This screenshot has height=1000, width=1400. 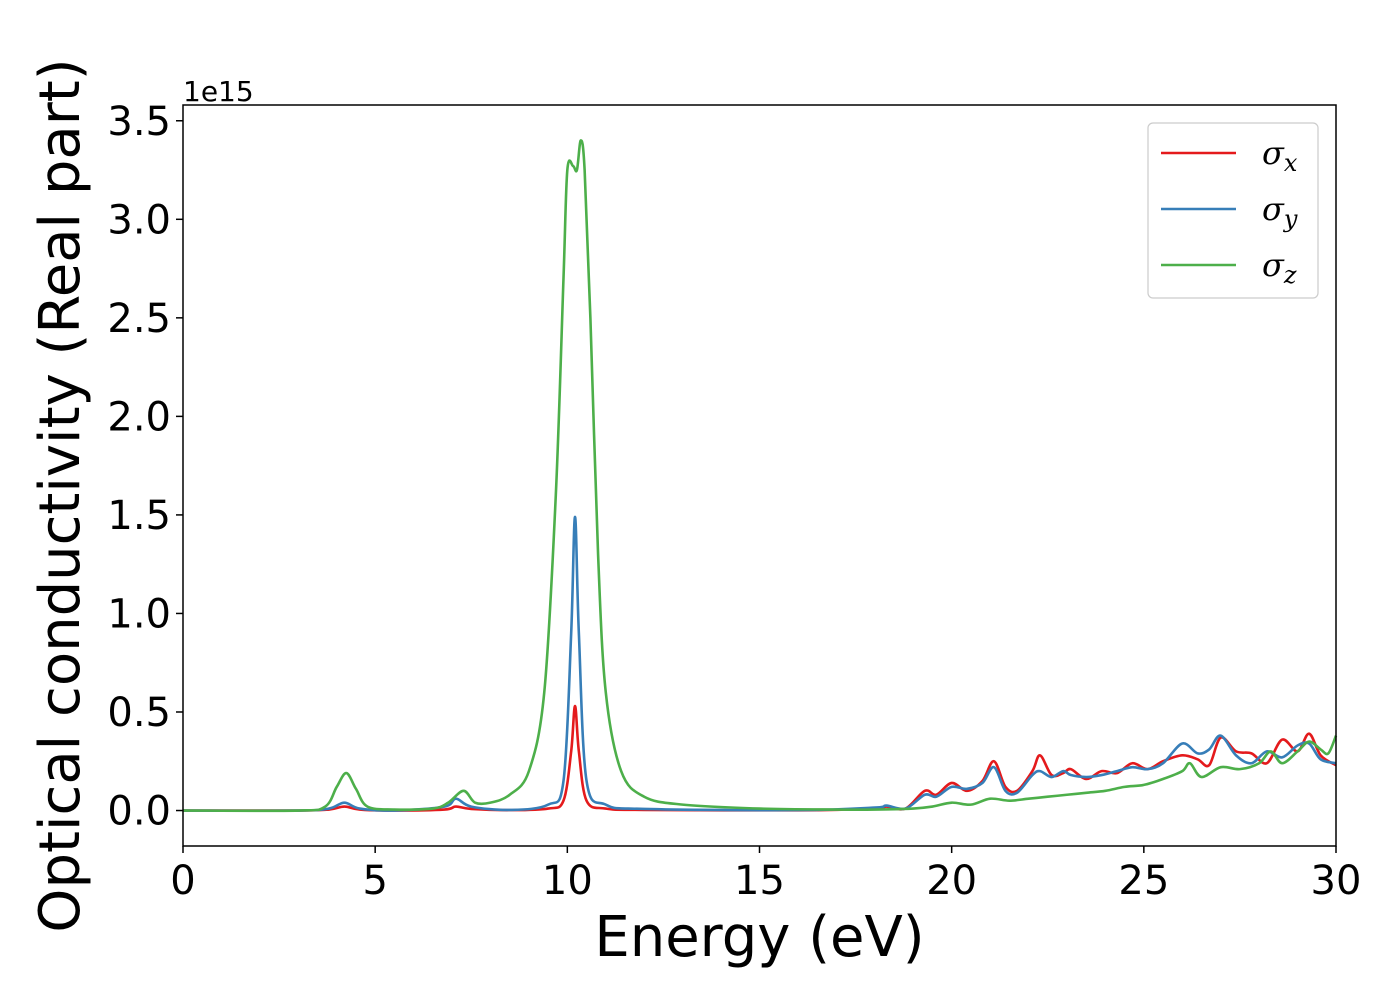 What do you see at coordinates (139, 812) in the screenshot?
I see `y-tick-label: 0.0` at bounding box center [139, 812].